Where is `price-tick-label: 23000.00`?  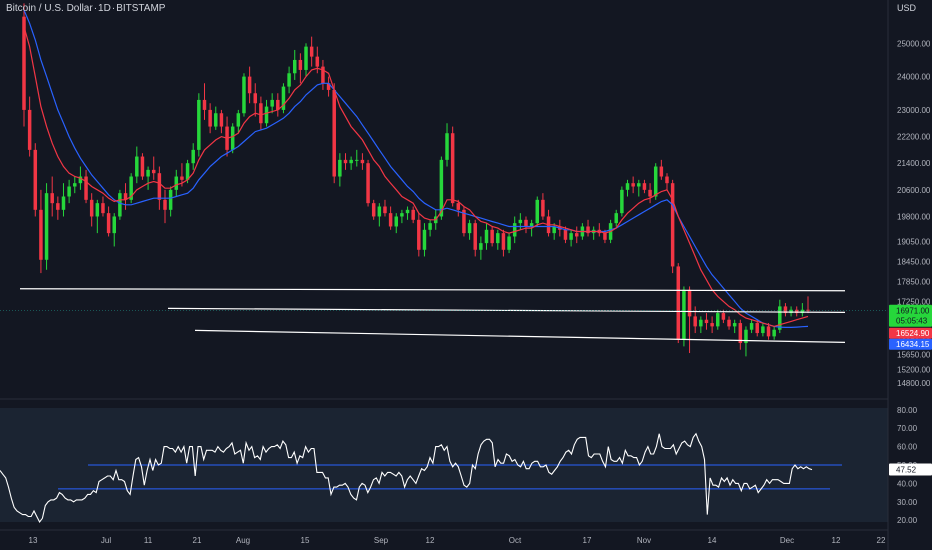 price-tick-label: 23000.00 is located at coordinates (914, 110).